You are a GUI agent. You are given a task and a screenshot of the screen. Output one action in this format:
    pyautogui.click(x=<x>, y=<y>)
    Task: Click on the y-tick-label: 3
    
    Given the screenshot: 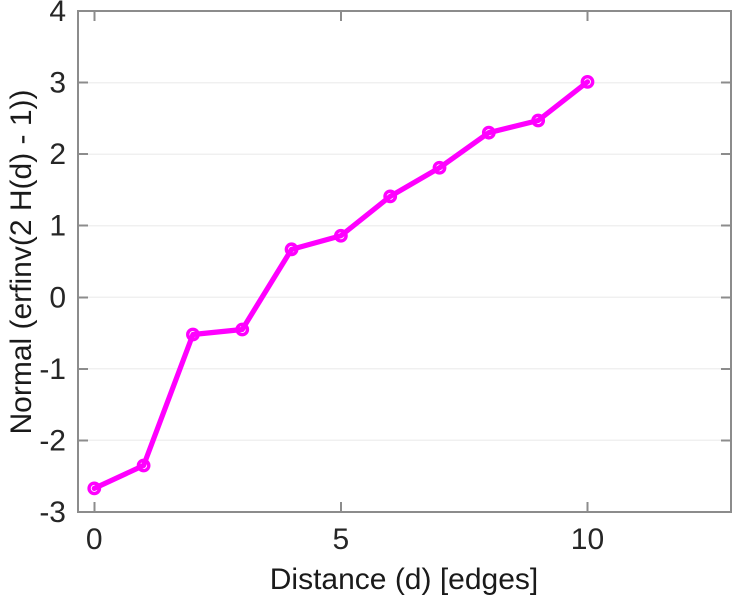 What is the action you would take?
    pyautogui.click(x=57, y=83)
    